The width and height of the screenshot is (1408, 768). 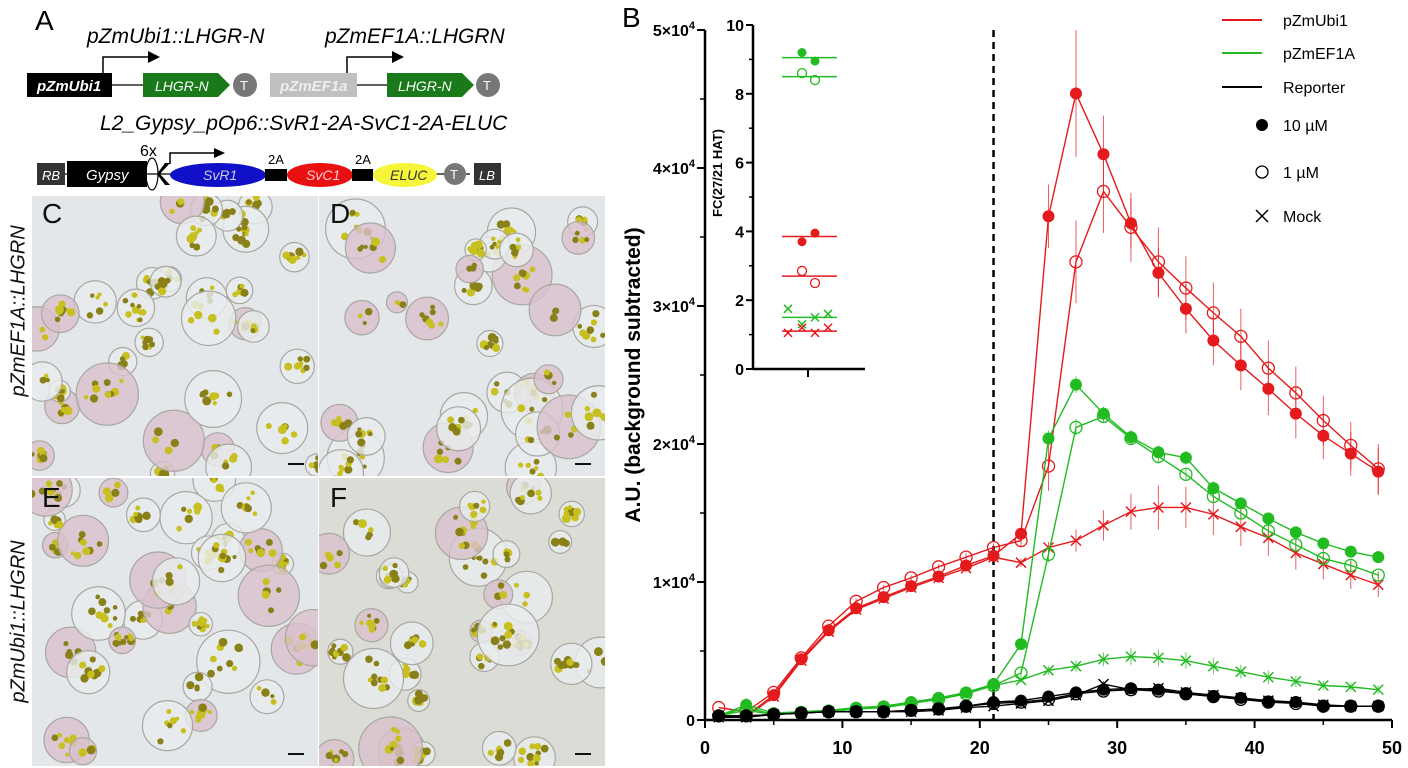 I want to click on inset-y-tick-label: 6, so click(x=739, y=164).